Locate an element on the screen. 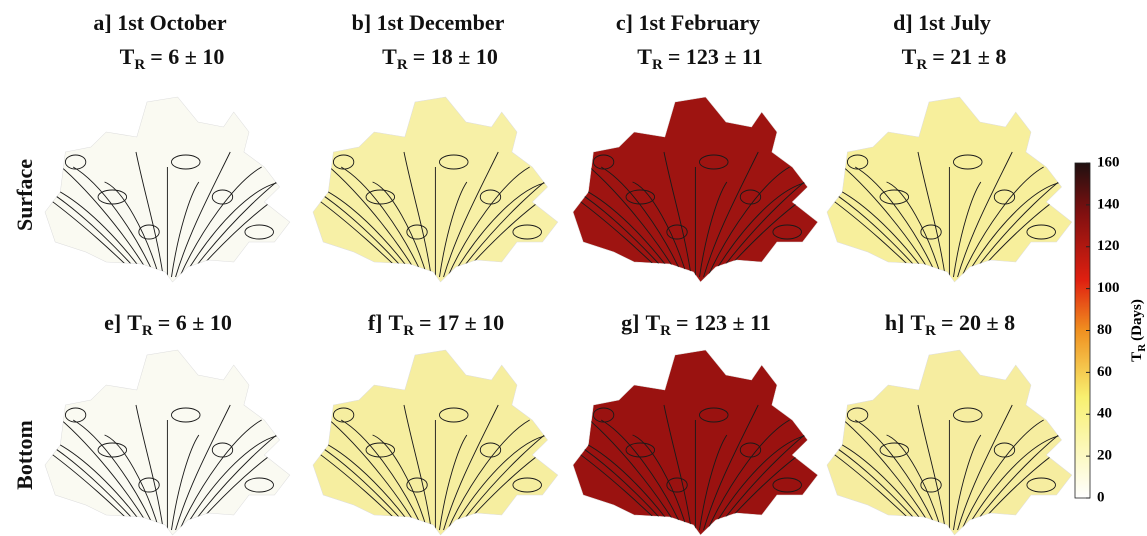  colorbar-tick-label: 80 is located at coordinates (1104, 330).